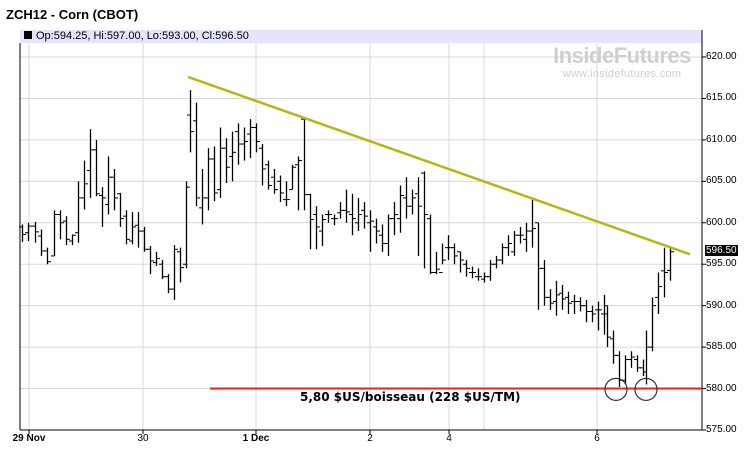 Image resolution: width=749 pixels, height=457 pixels. What do you see at coordinates (256, 438) in the screenshot?
I see `x-tick-label: 1 Dec` at bounding box center [256, 438].